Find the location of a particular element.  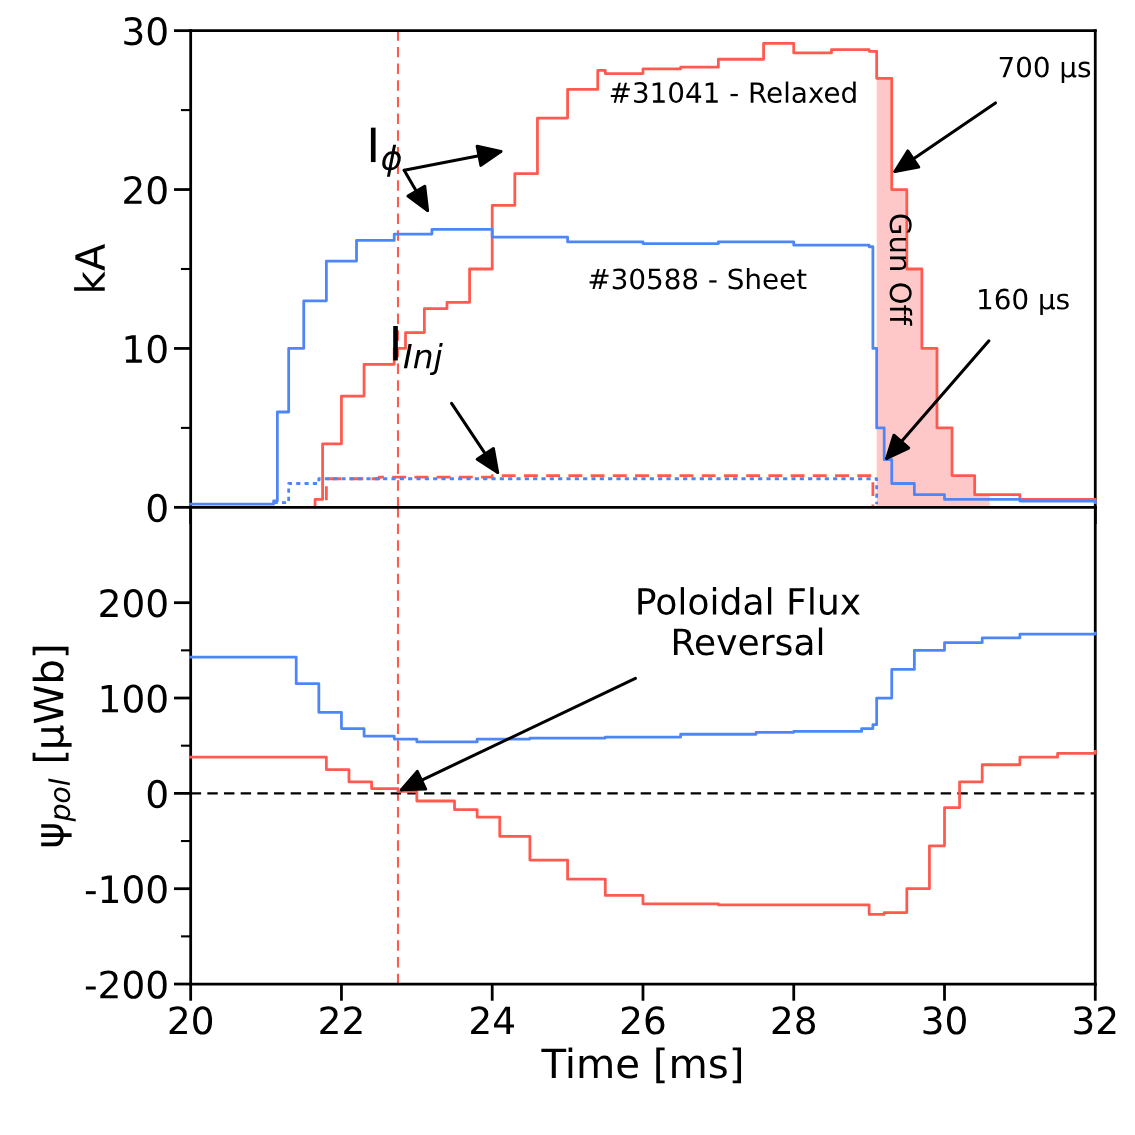

annotation: #31041 - Relaxed is located at coordinates (733, 92).